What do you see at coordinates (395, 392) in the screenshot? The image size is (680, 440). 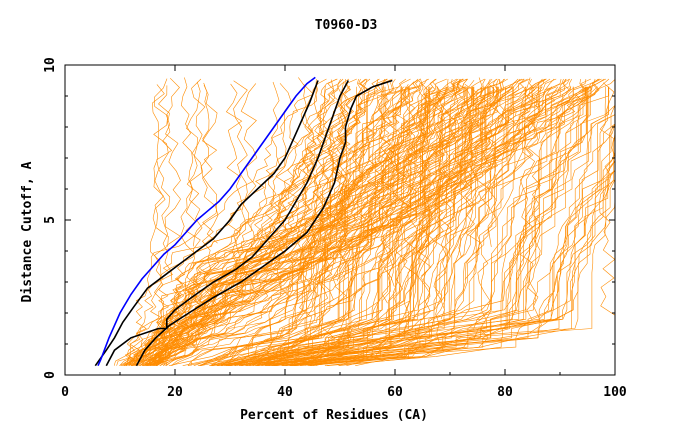 I see `x-tick-label: 60` at bounding box center [395, 392].